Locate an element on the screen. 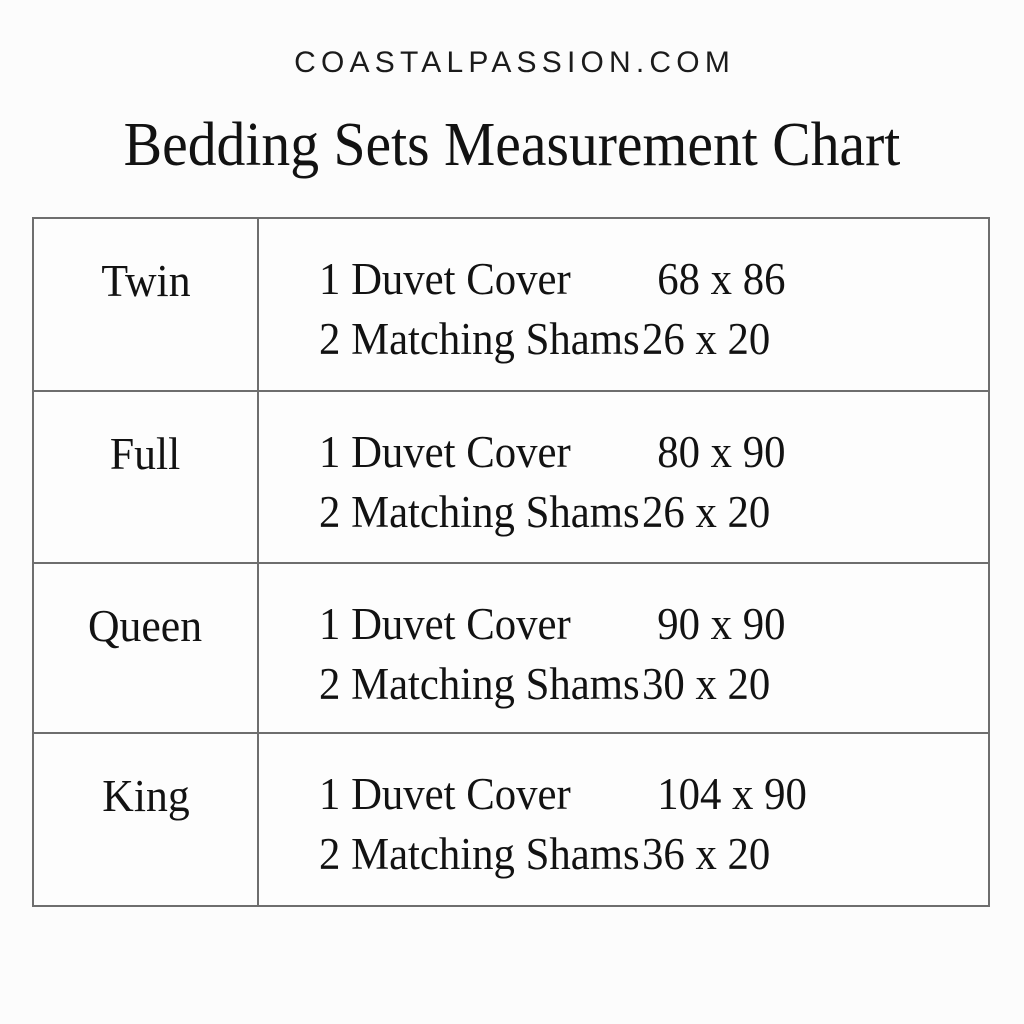 The width and height of the screenshot is (1024, 1024). shams-dimensions: 36 x 20 is located at coordinates (706, 854).